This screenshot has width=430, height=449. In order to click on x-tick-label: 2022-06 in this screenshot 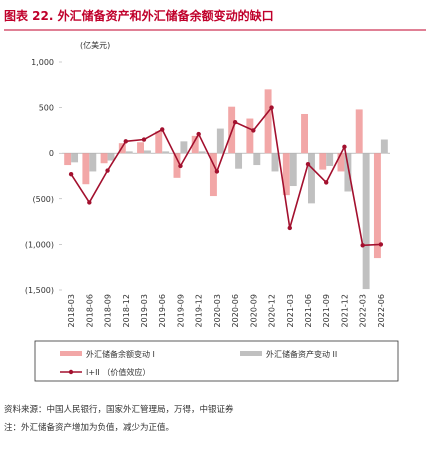, I will do `click(381, 310)`.